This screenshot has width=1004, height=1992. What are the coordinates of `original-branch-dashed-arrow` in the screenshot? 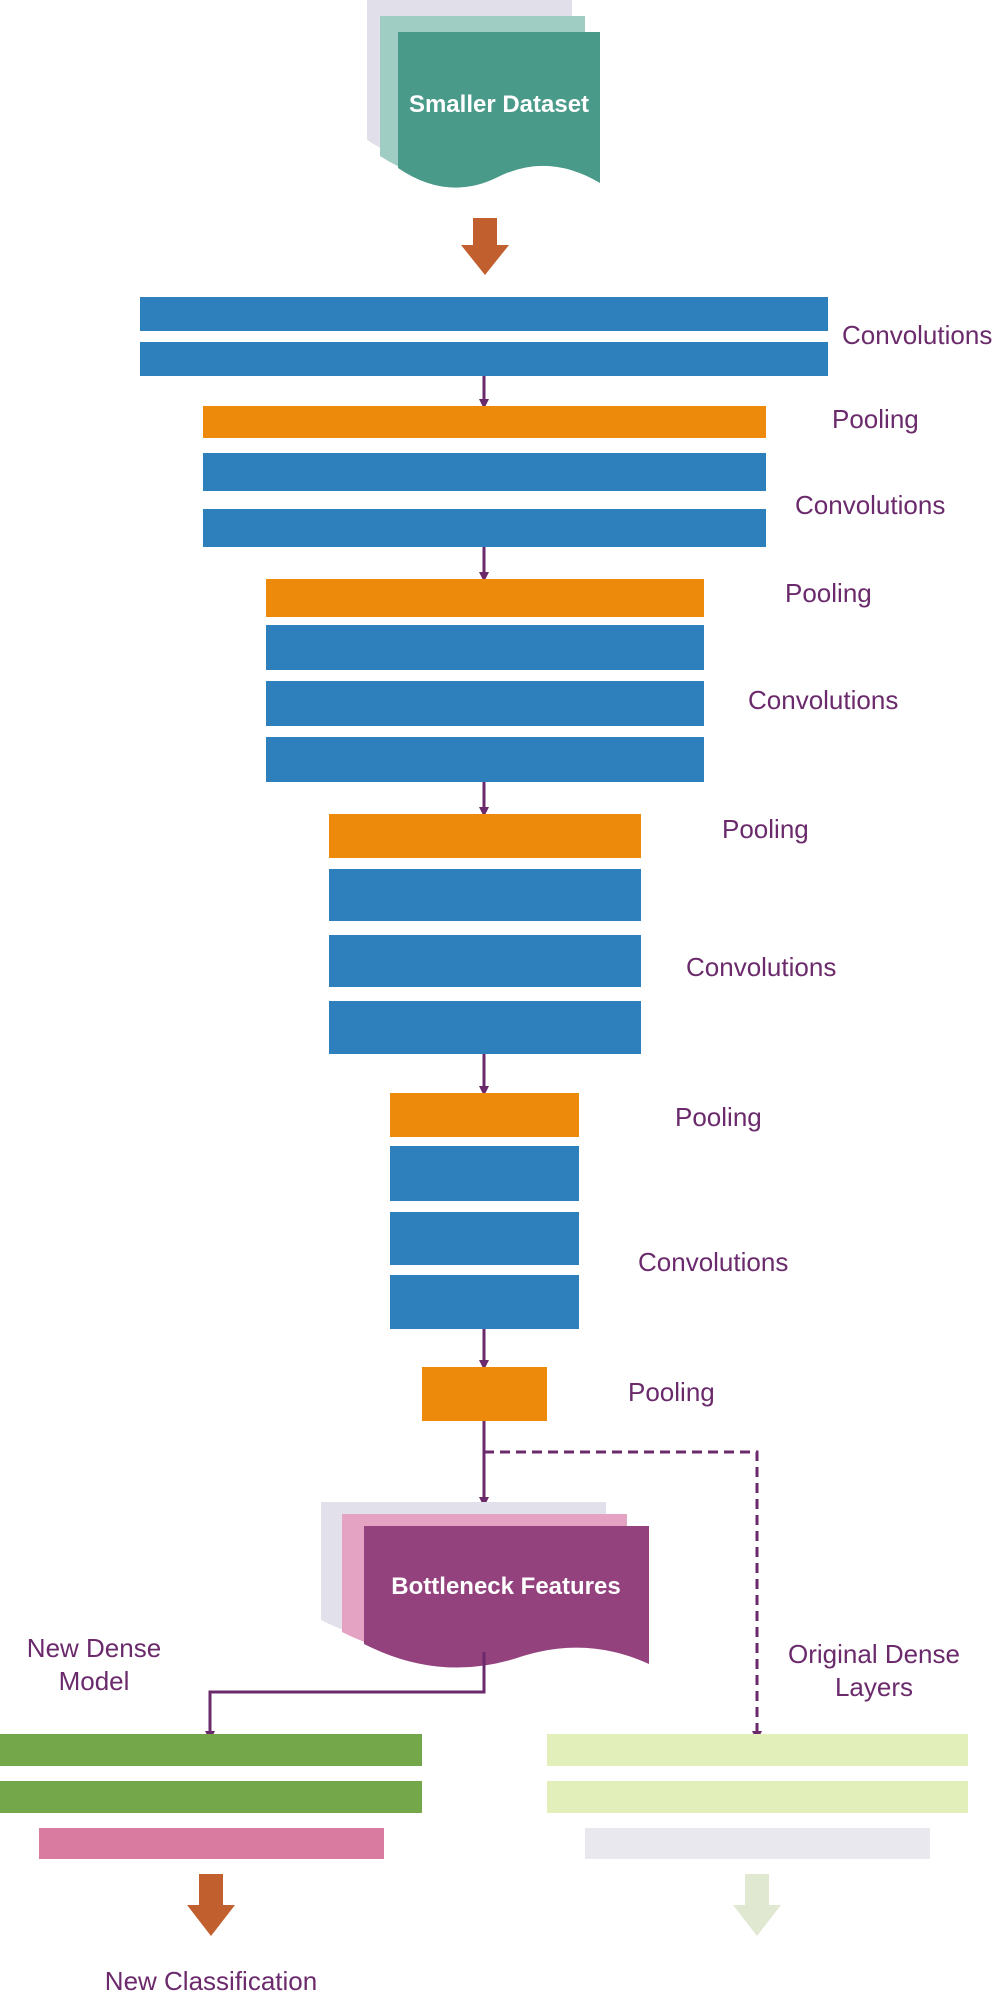 It's located at (623, 1595).